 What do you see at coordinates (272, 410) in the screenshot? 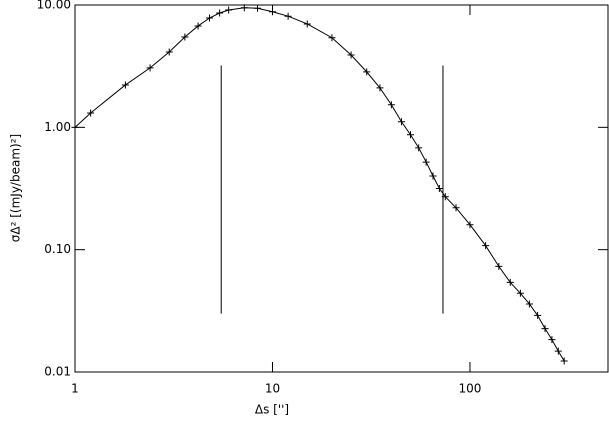
I see `x-axis-label: Δs ['']` at bounding box center [272, 410].